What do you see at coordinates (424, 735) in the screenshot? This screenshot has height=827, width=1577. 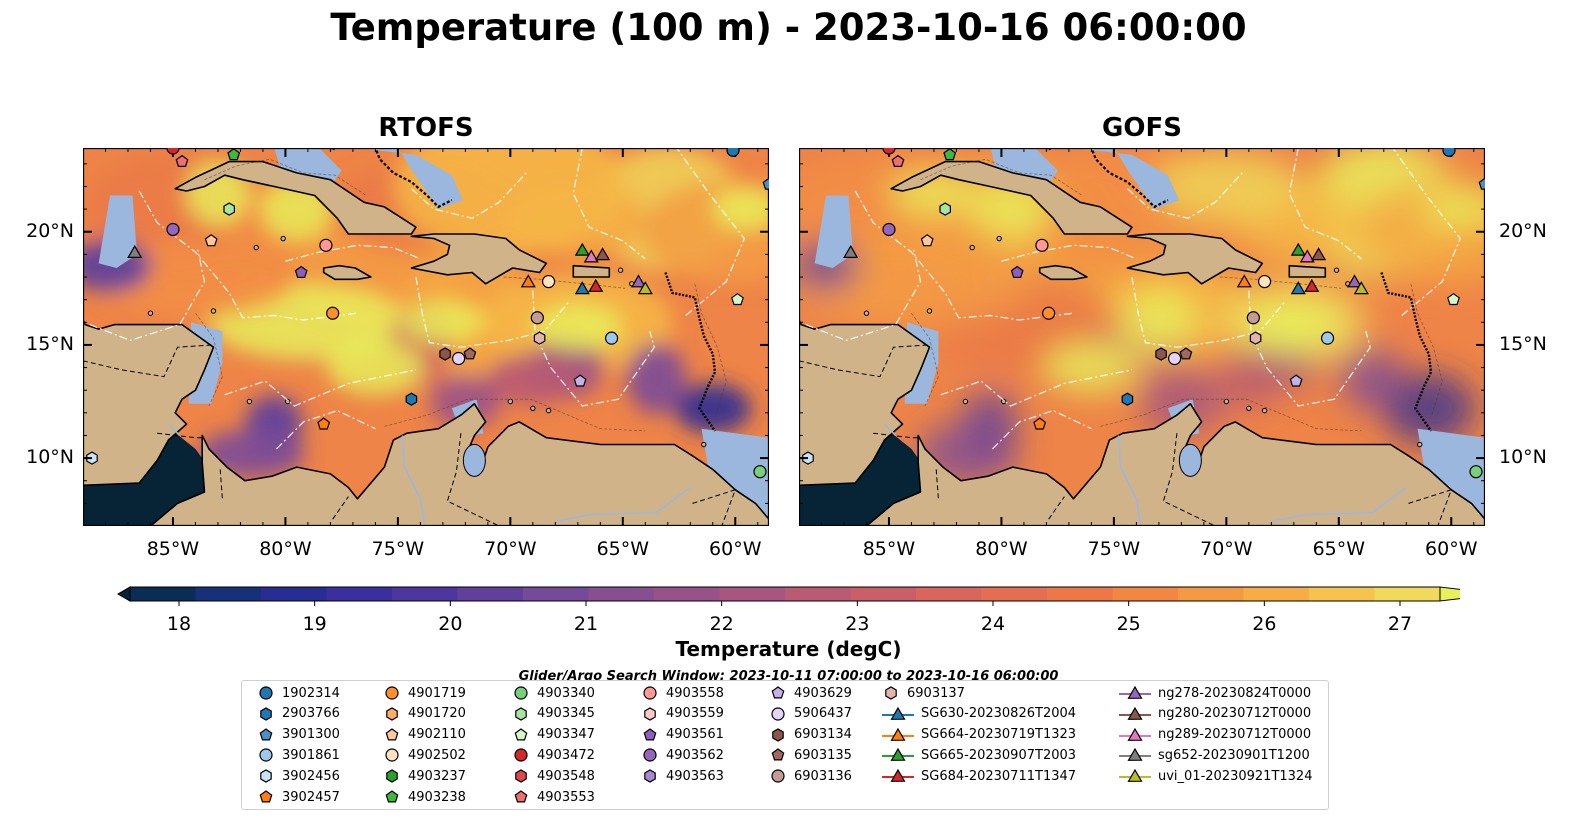 I see `legend-entry: 4902110` at bounding box center [424, 735].